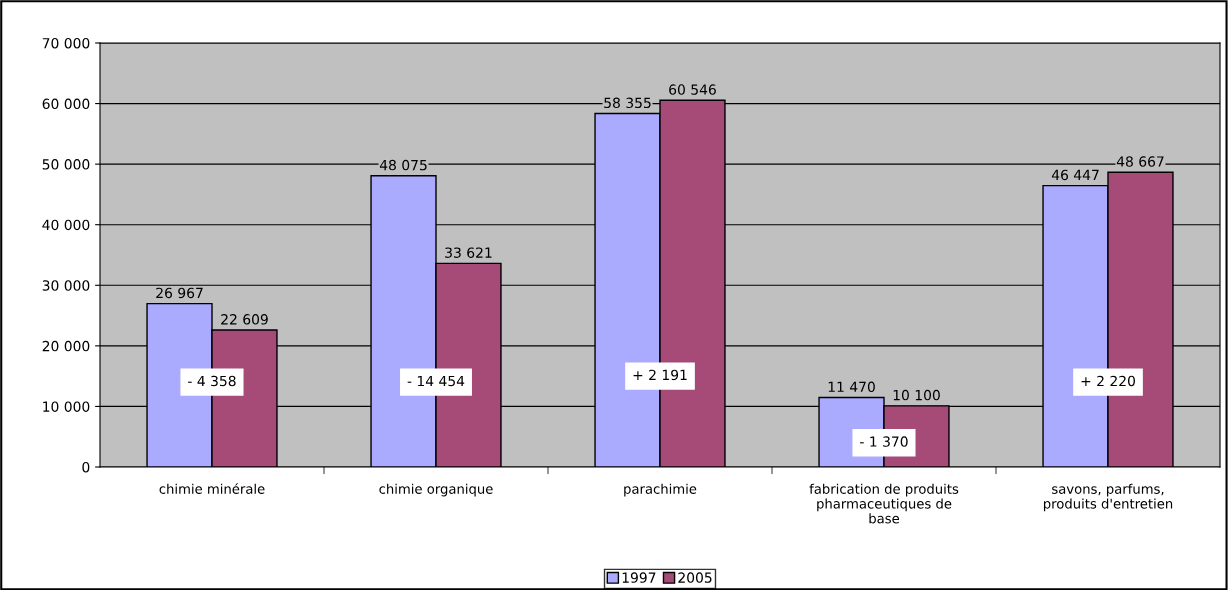 The height and width of the screenshot is (590, 1229). Describe the element at coordinates (639, 577) in the screenshot. I see `legend-label: 1997` at that location.